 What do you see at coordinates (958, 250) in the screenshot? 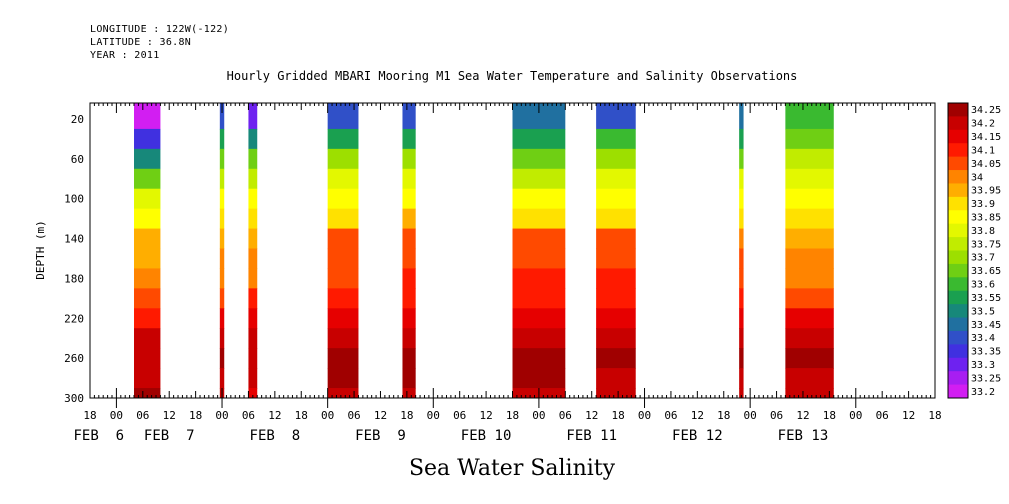
I see `colorbar-frame` at bounding box center [958, 250].